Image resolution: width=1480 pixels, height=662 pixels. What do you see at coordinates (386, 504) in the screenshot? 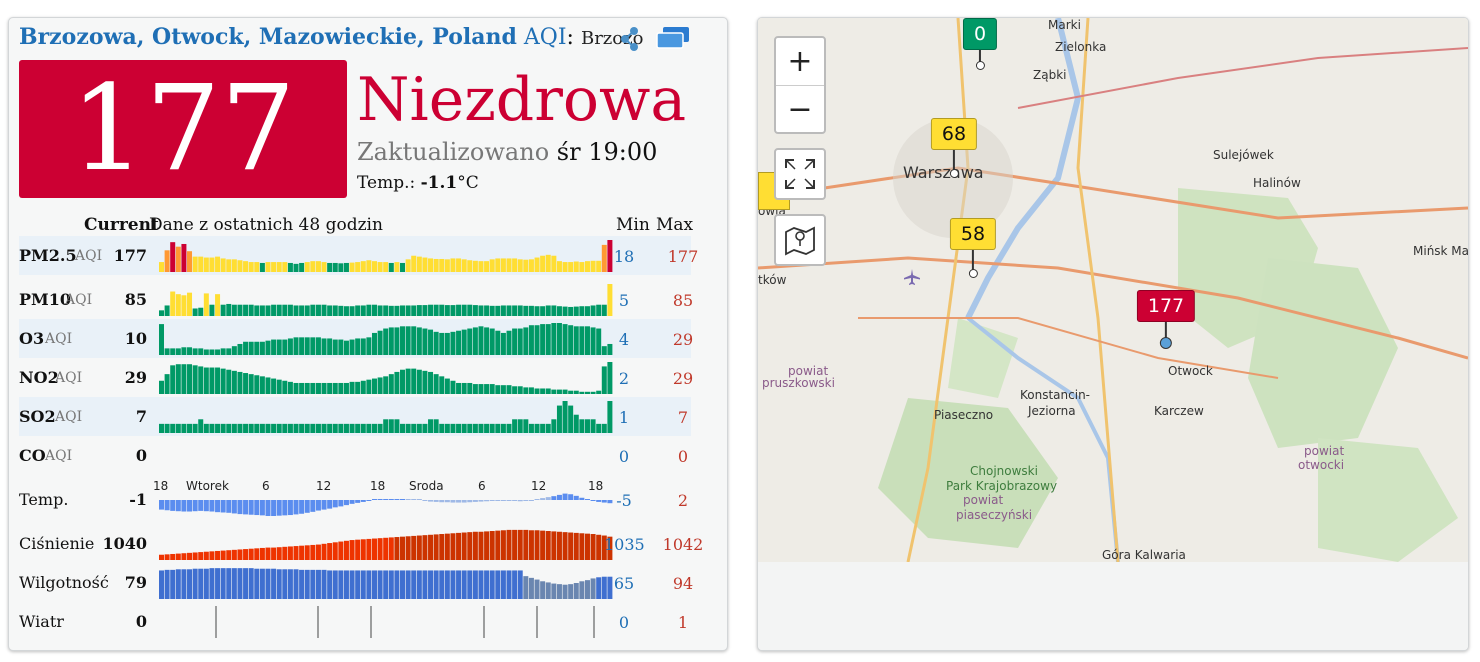
I see `row-sparkline` at bounding box center [386, 504].